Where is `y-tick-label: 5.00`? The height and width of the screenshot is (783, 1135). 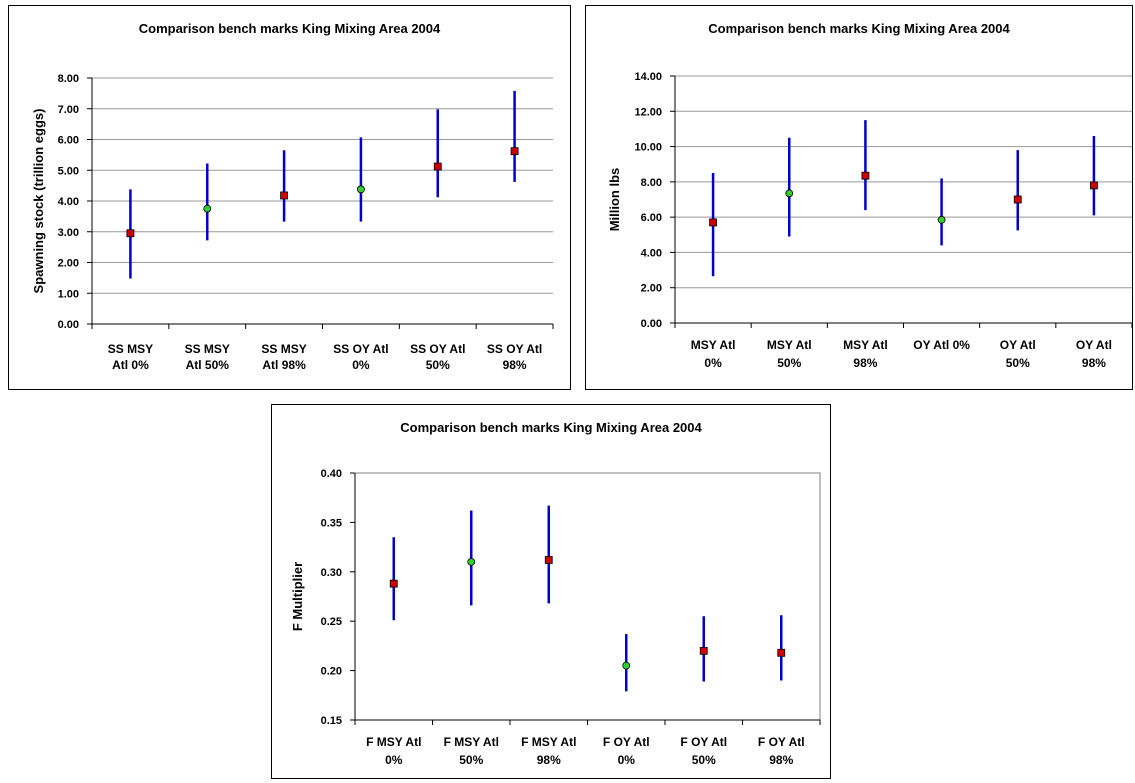 y-tick-label: 5.00 is located at coordinates (68, 171).